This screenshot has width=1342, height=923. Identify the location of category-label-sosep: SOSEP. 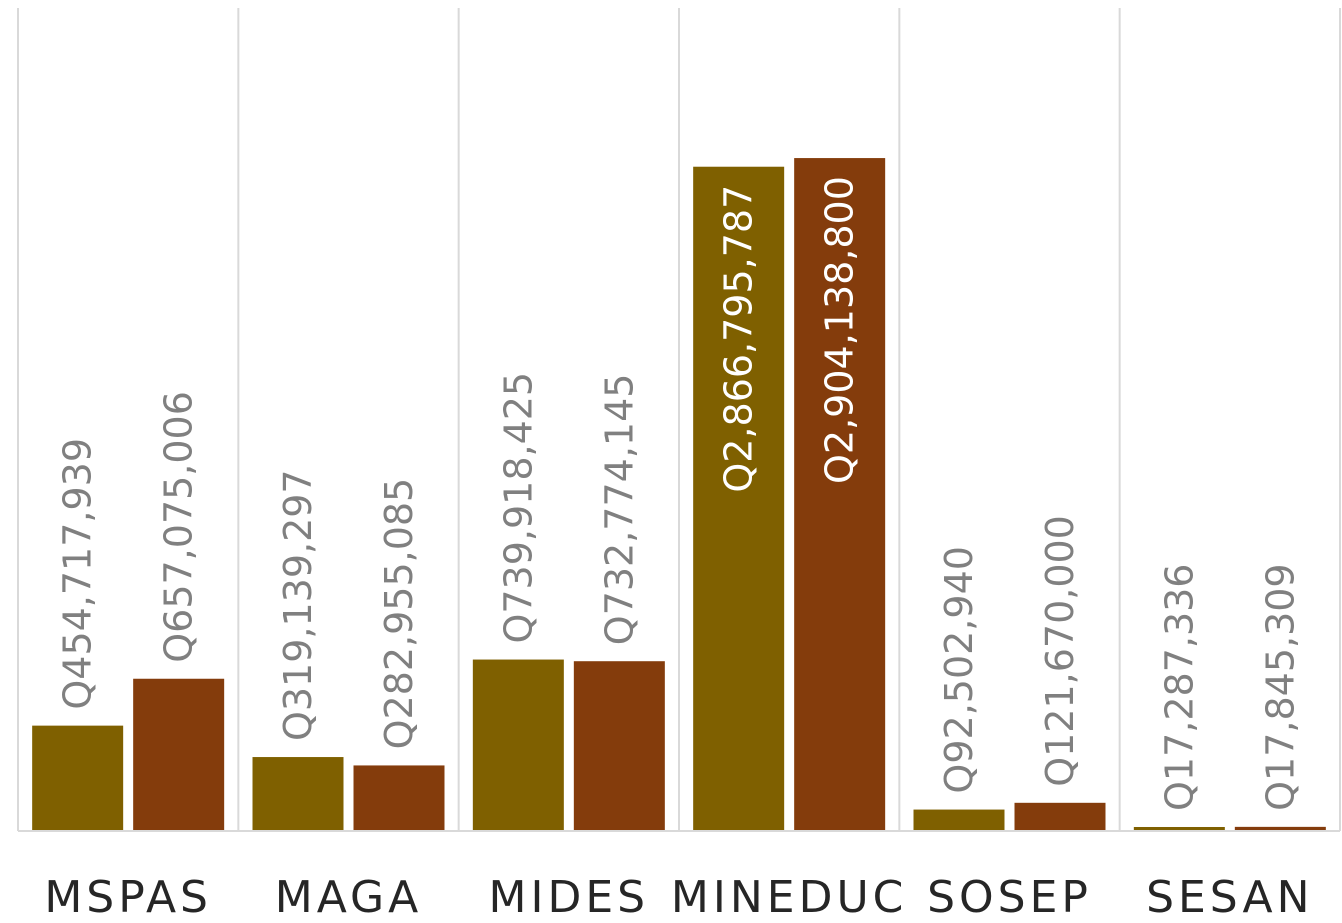
(1009, 897).